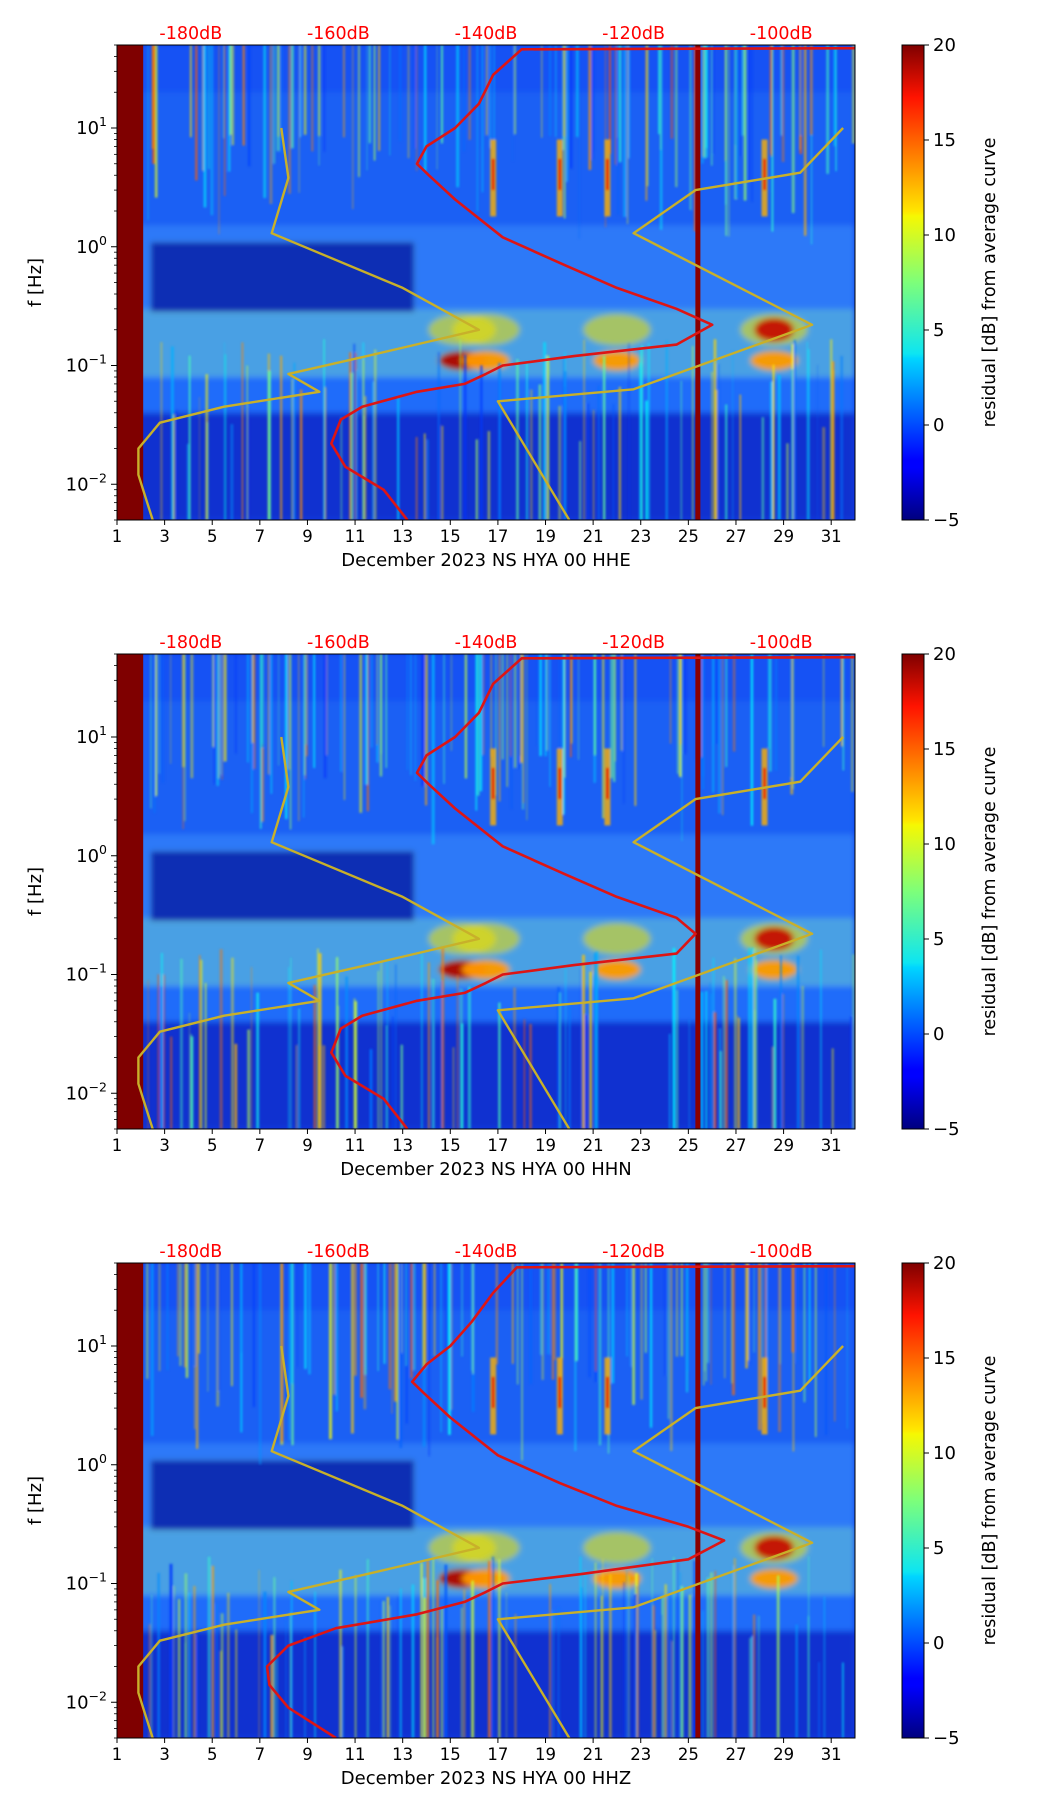  What do you see at coordinates (938, 1643) in the screenshot?
I see `colorbar-tick-label: 0` at bounding box center [938, 1643].